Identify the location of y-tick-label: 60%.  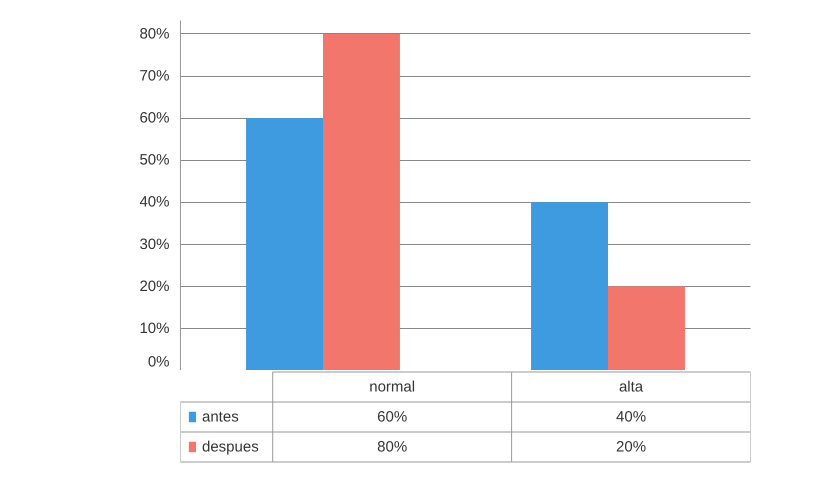
(154, 118).